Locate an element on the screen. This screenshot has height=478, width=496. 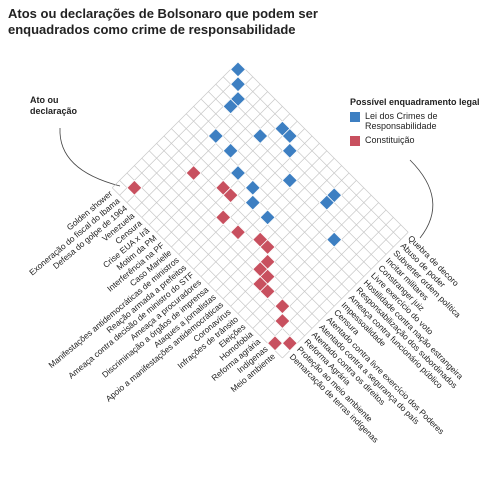
legend-title: Possível enquadramento legal is located at coordinates (415, 102).